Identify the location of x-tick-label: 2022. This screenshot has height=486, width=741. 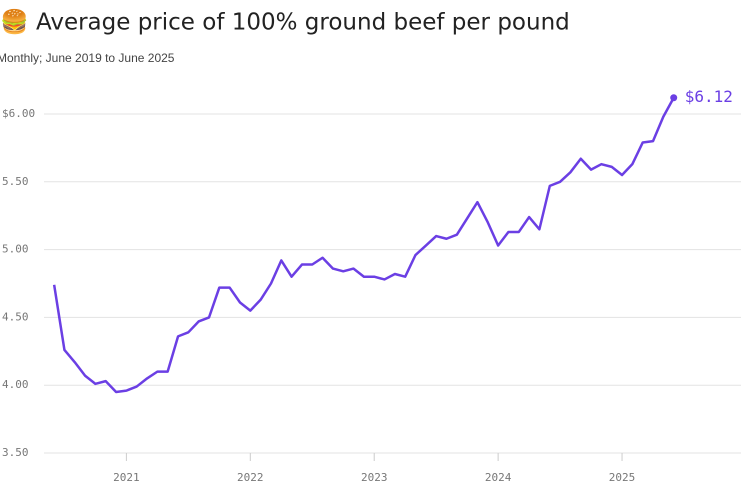
(250, 477).